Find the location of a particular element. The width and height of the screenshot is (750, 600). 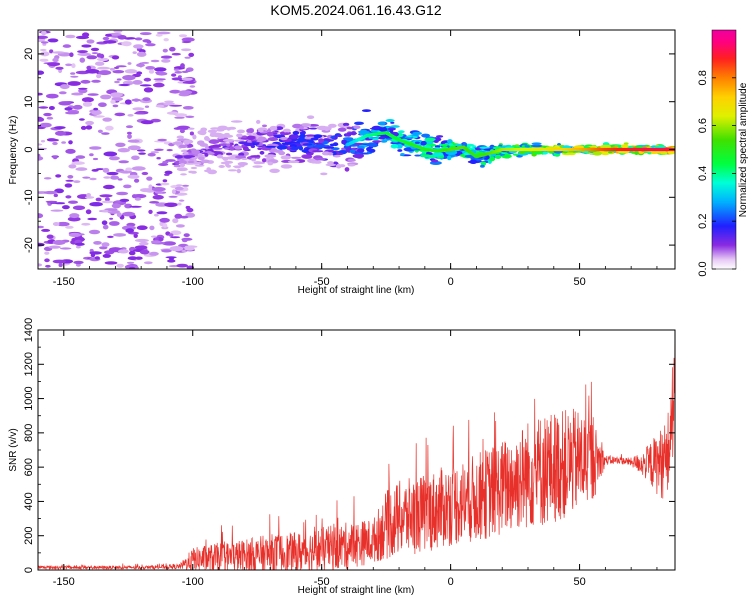

x-tick-label: -150 is located at coordinates (64, 582).